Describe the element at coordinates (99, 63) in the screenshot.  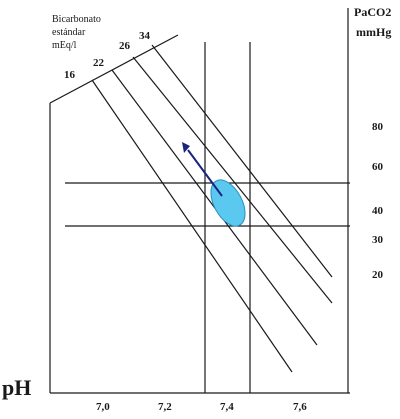
I see `bicarbonate-value-22: 22` at that location.